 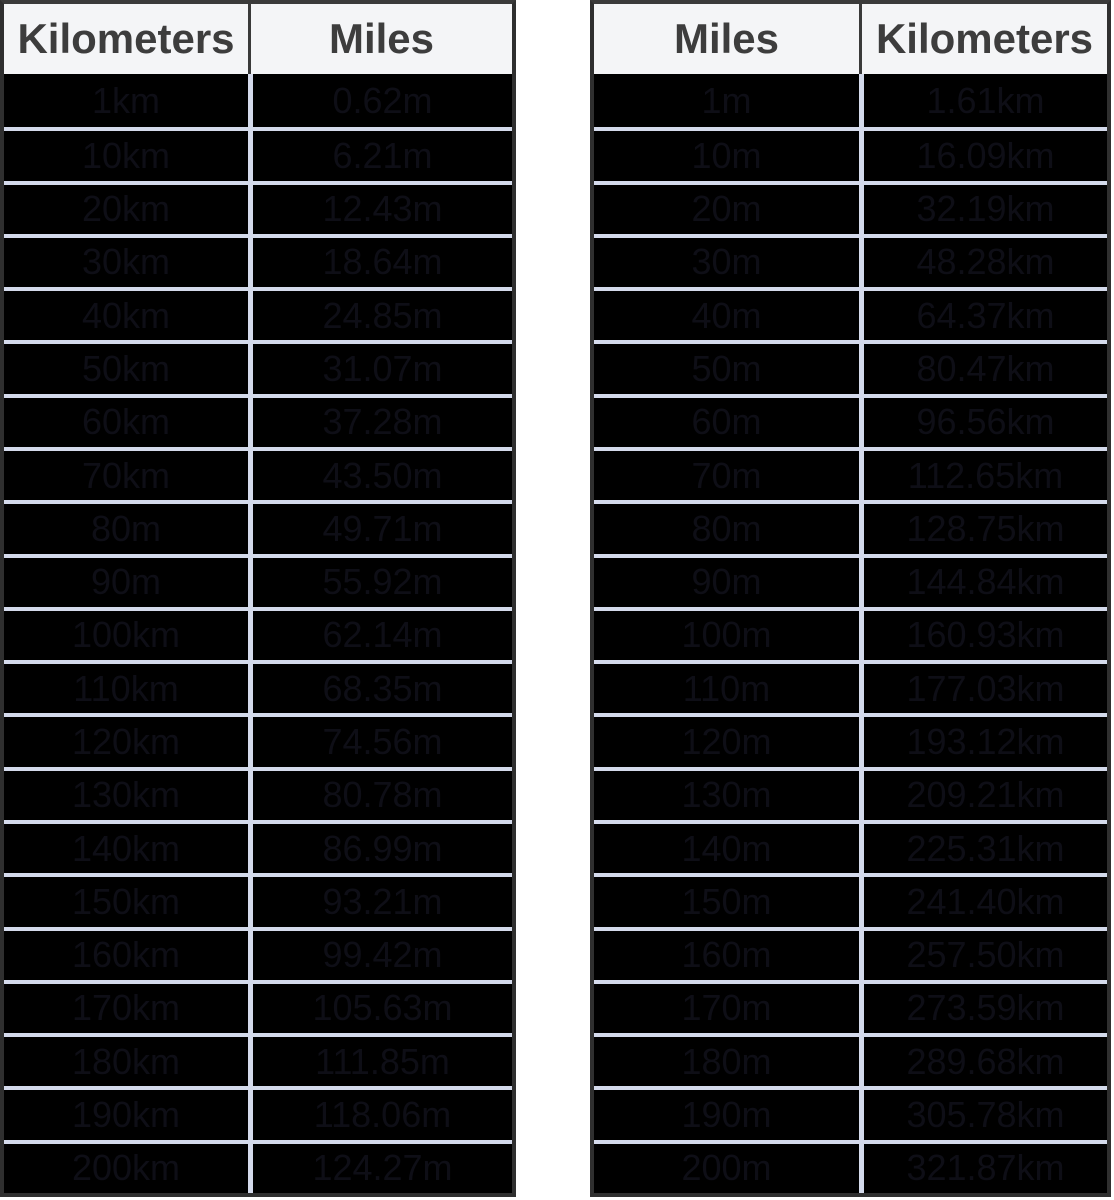 I want to click on table-cell: 321.87km, so click(x=983, y=1166).